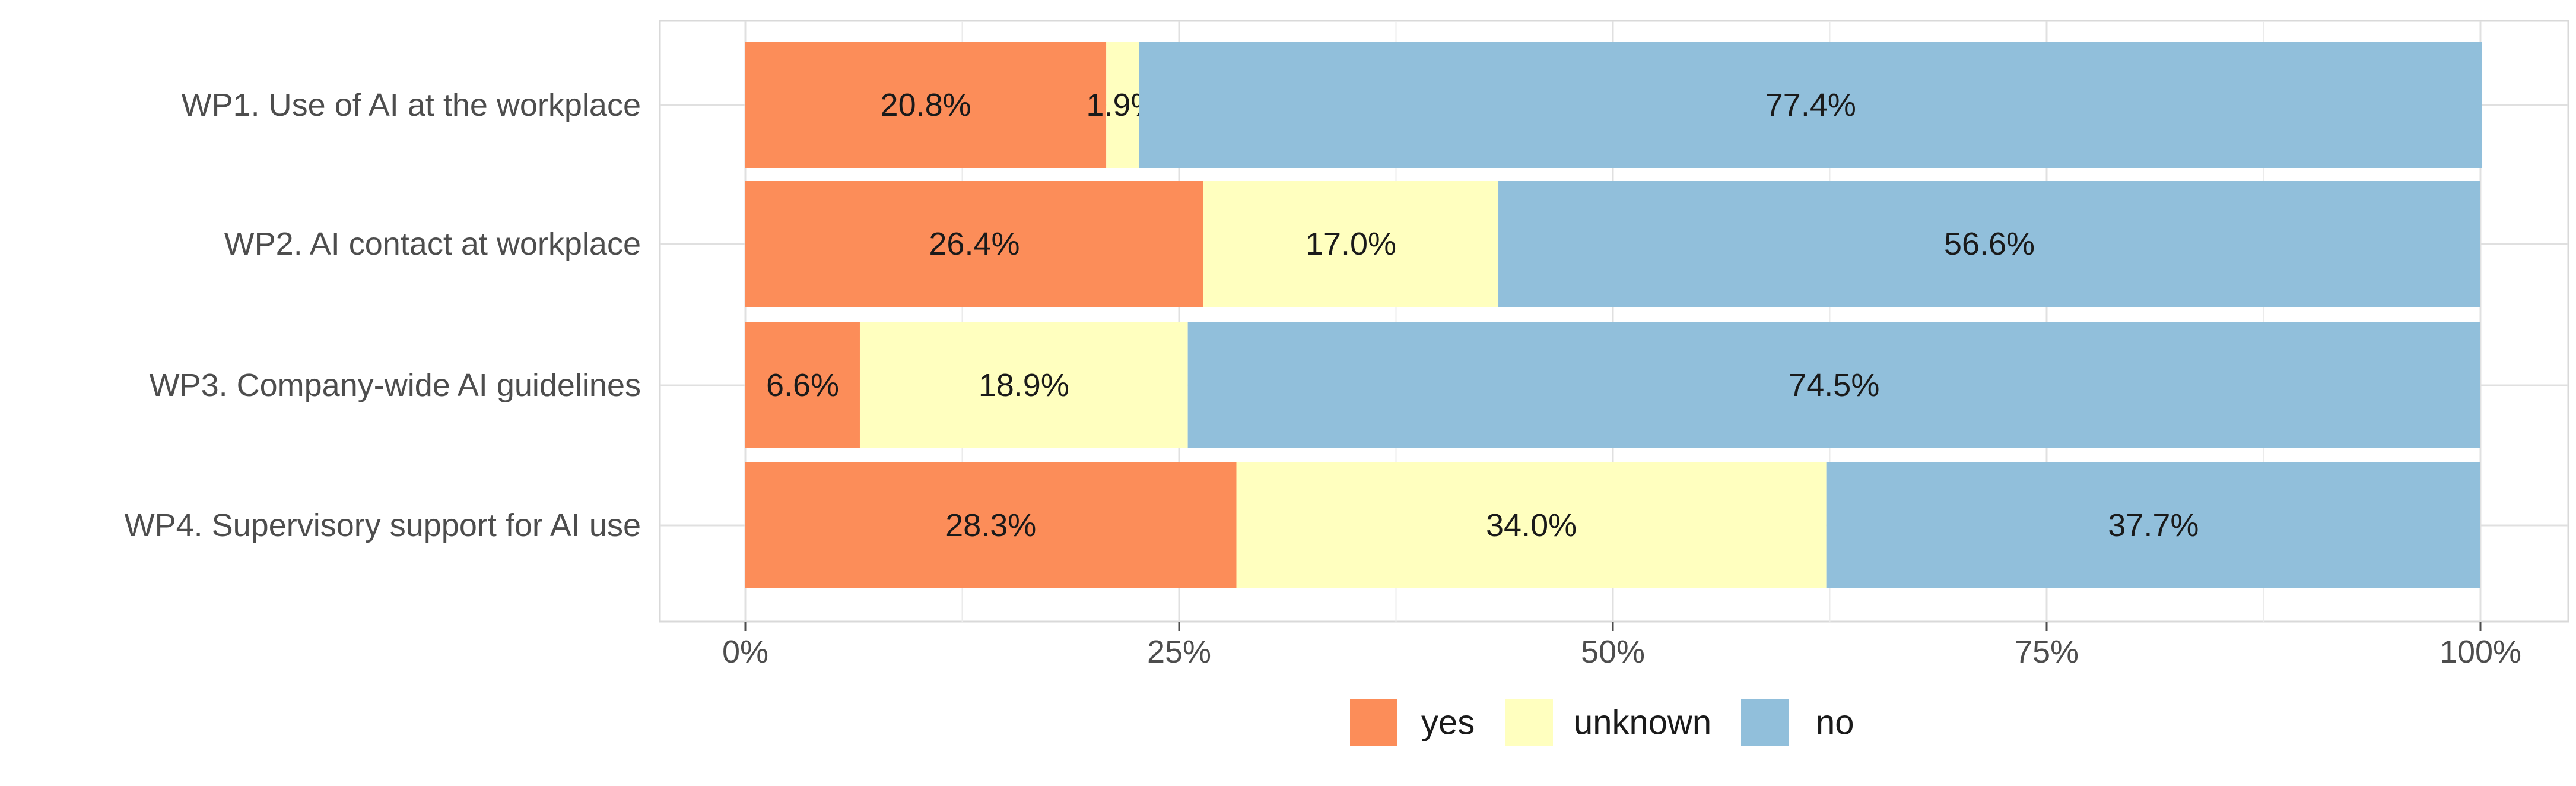 Image resolution: width=2576 pixels, height=786 pixels. Describe the element at coordinates (395, 385) in the screenshot. I see `category-label: WP3. Company-wide AI guidelines` at that location.